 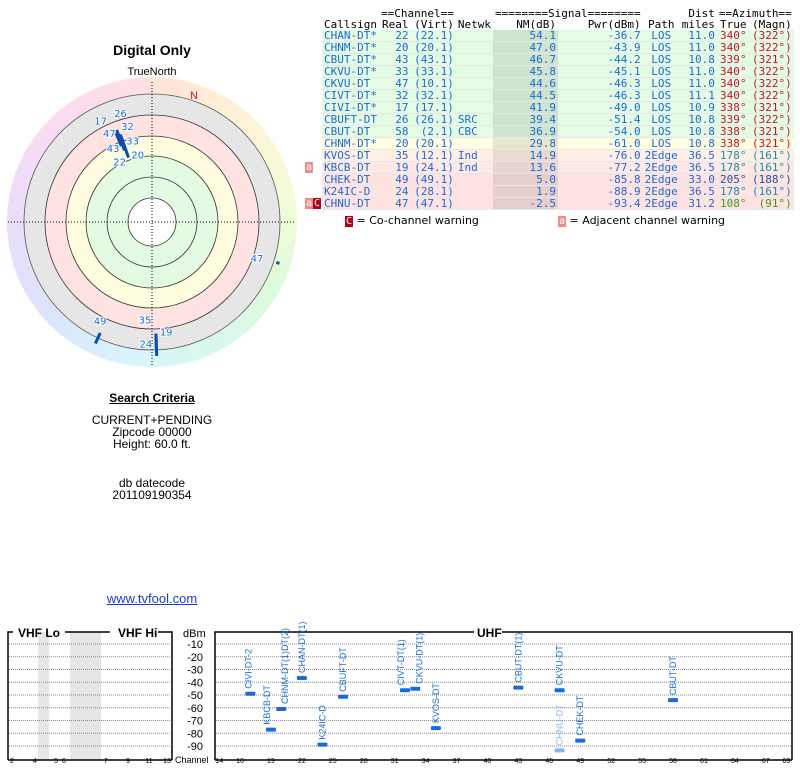 What do you see at coordinates (525, 167) in the screenshot?
I see `cell-nm: 13.6` at bounding box center [525, 167].